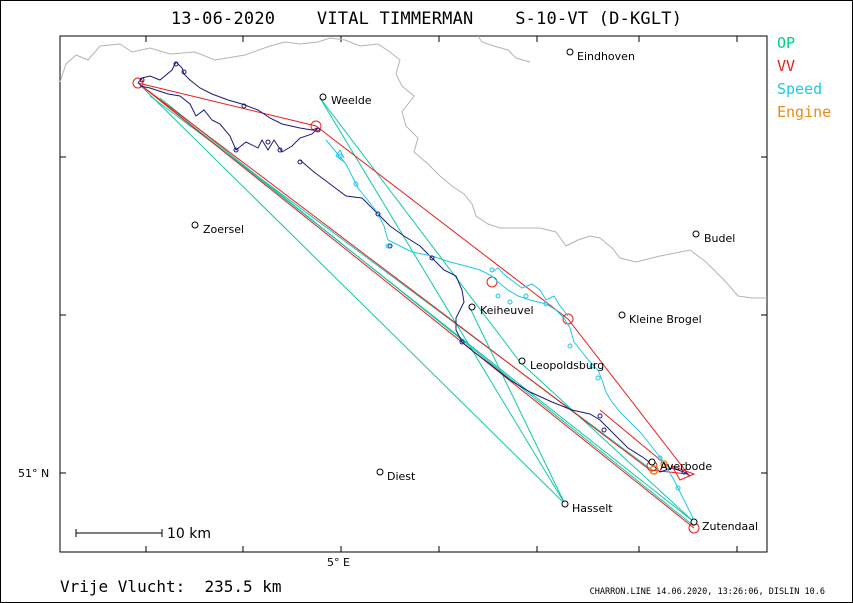  Describe the element at coordinates (658, 467) in the screenshot. I see `engine-marker` at that location.